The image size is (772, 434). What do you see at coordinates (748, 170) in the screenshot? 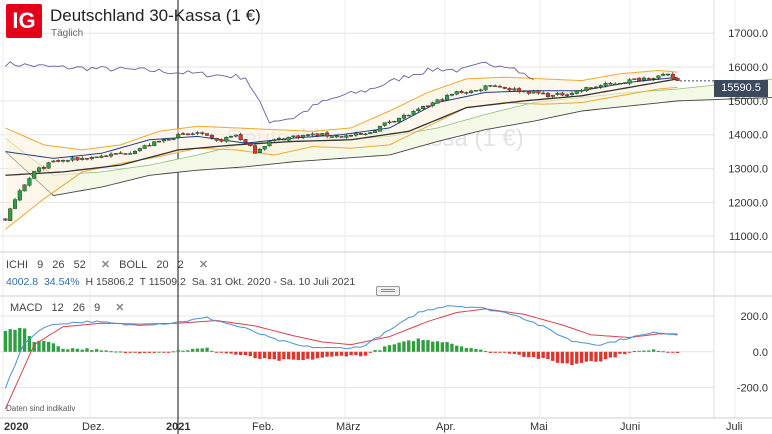
I see `y-tick-label: 13000.0` at bounding box center [748, 170].